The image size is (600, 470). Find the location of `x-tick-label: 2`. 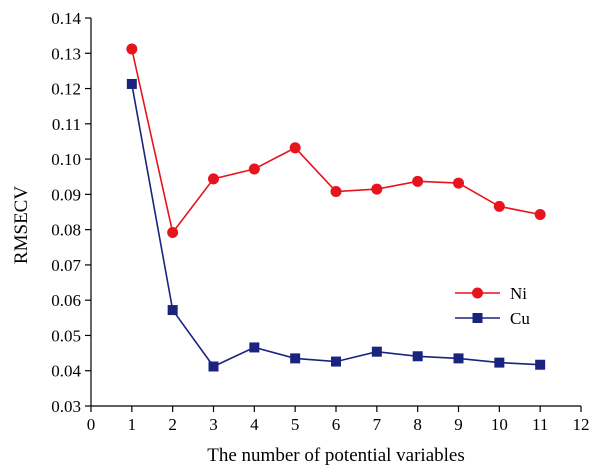

x-tick-label: 2 is located at coordinates (172, 424).